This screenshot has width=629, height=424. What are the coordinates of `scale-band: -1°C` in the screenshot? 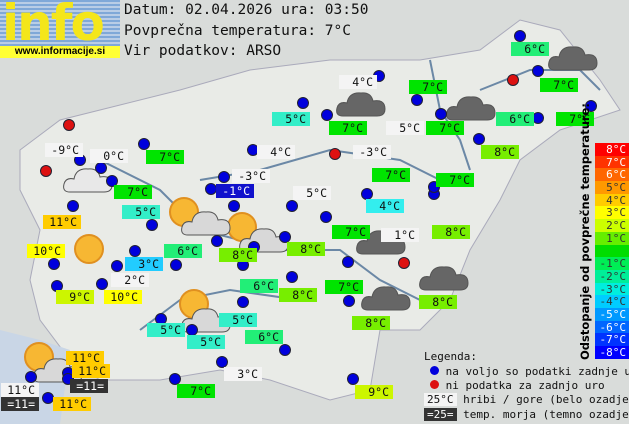 It's located at (612, 263).